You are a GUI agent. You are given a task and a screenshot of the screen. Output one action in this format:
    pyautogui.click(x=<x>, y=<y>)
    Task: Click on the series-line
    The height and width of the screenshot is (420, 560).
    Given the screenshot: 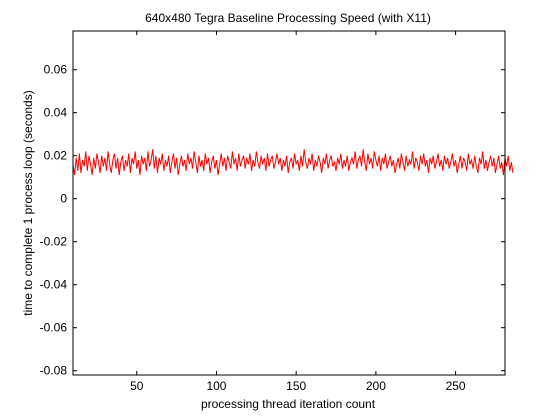 What is the action you would take?
    pyautogui.click(x=293, y=162)
    